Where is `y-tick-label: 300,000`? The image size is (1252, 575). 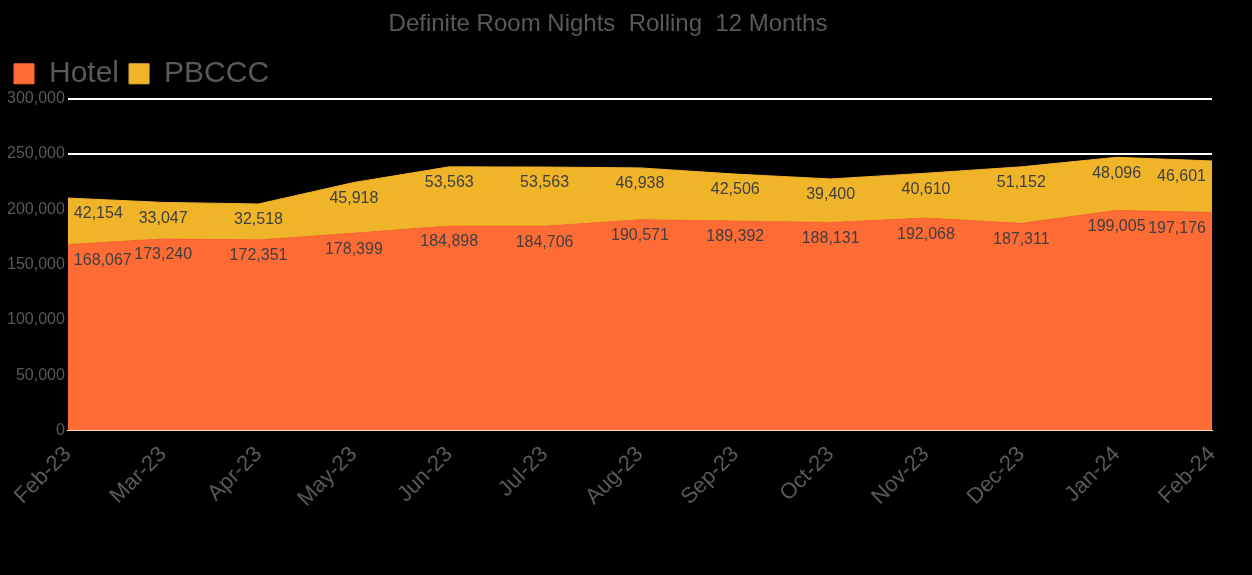 y-tick-label: 300,000 is located at coordinates (35, 98).